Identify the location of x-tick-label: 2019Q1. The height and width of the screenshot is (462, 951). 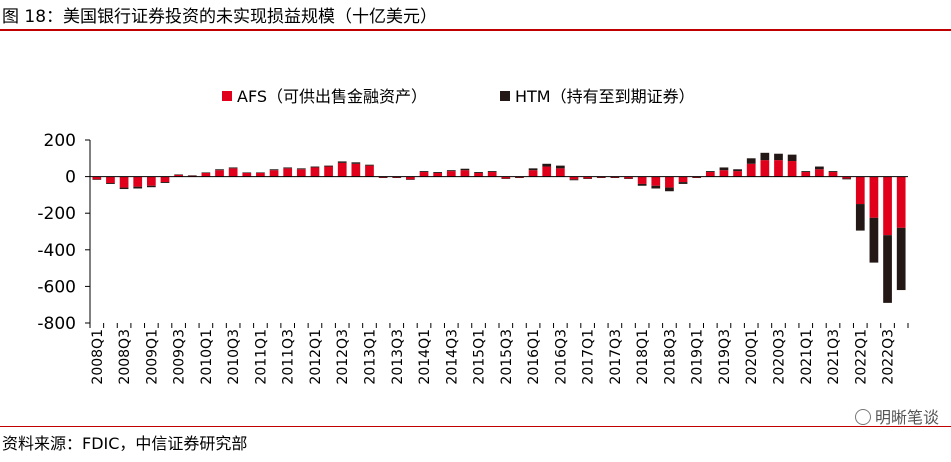
(698, 357).